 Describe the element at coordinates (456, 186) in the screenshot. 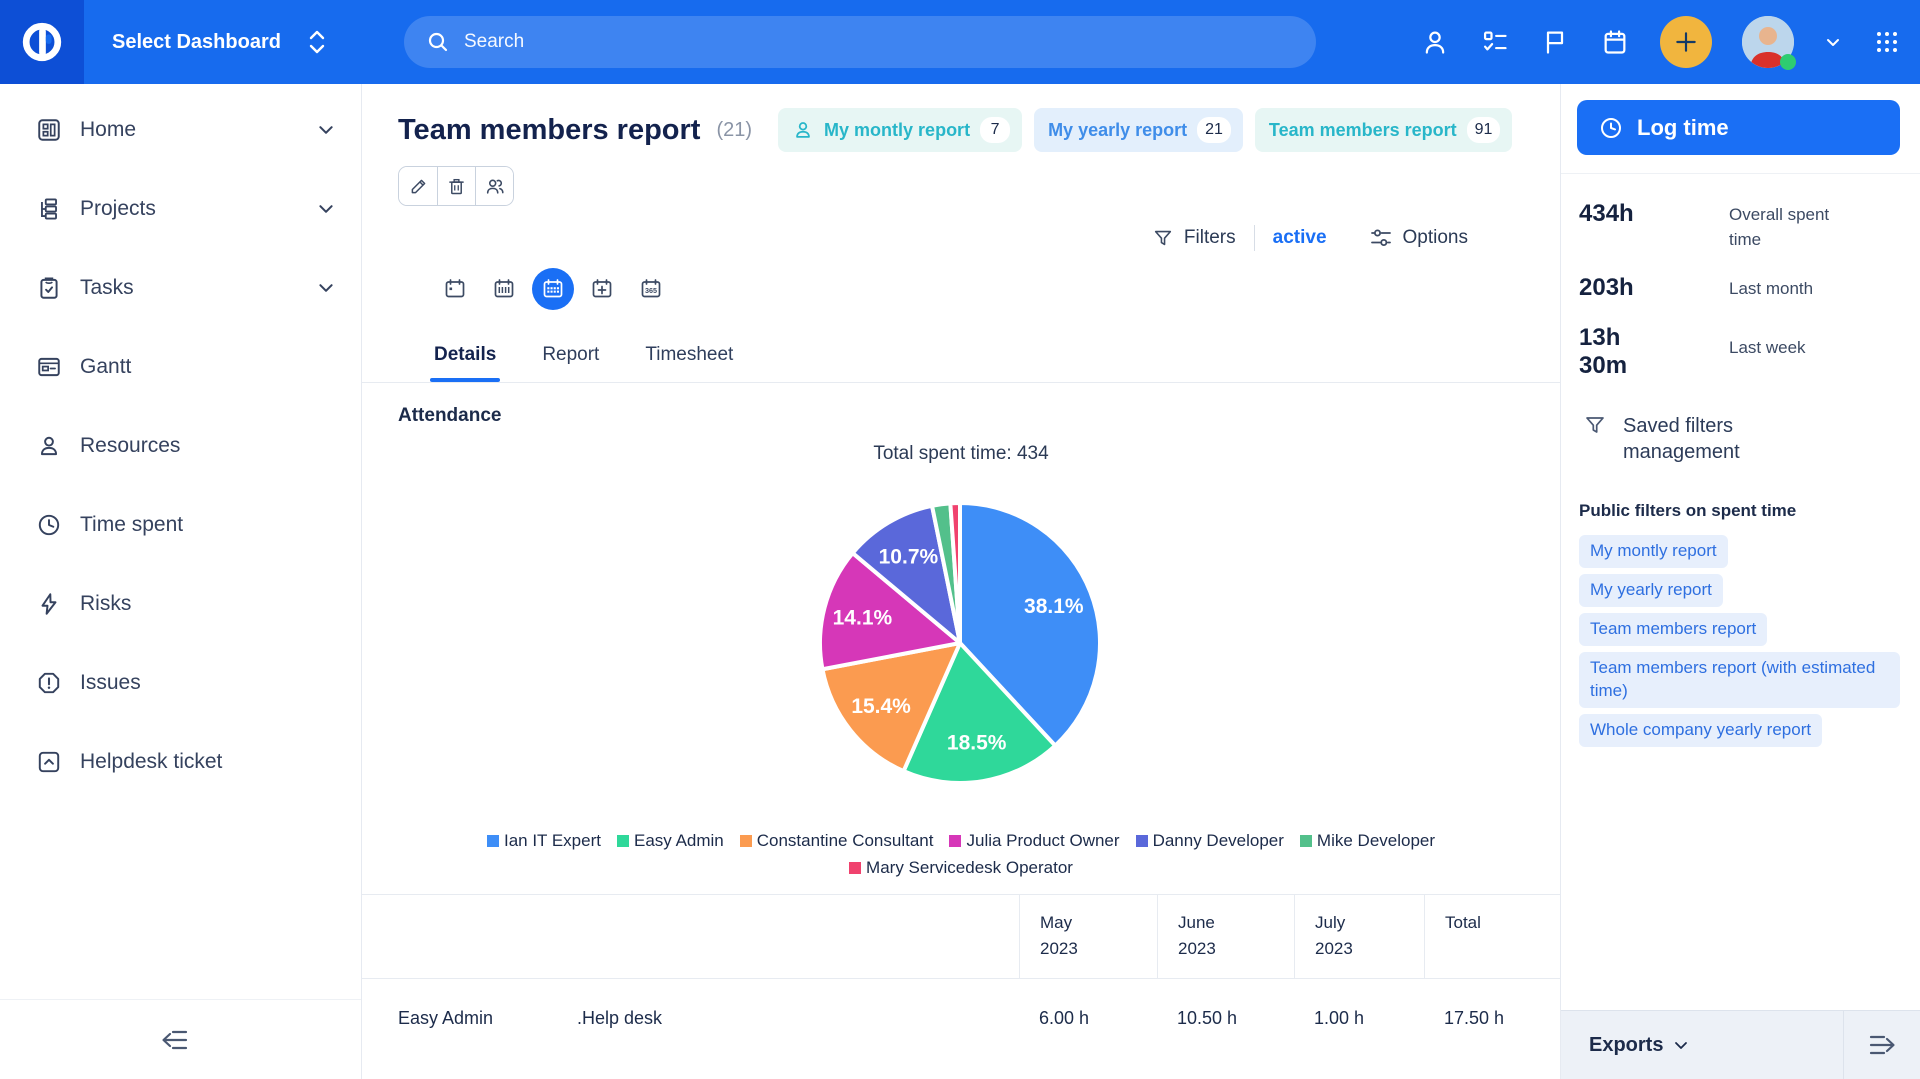

I see `delete-button` at that location.